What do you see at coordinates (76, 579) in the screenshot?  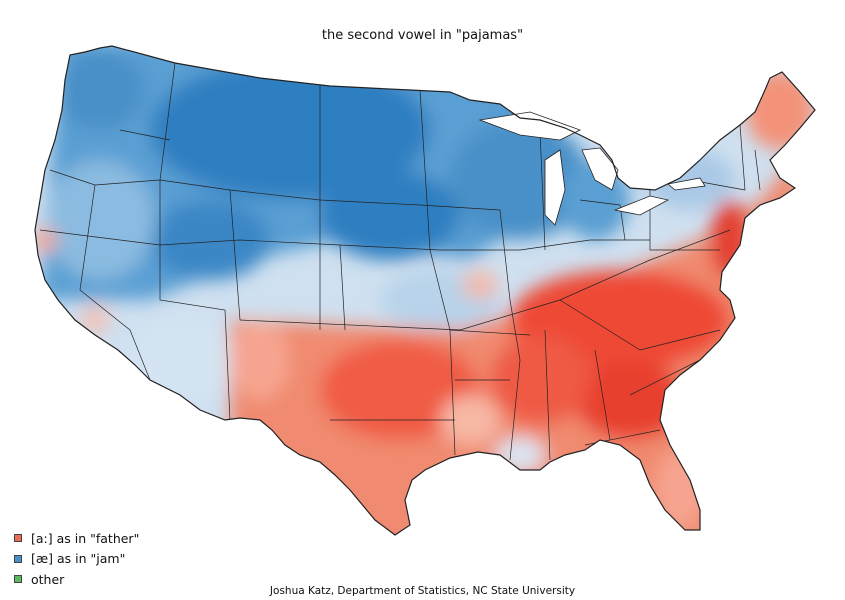 I see `legend-item-other: other` at bounding box center [76, 579].